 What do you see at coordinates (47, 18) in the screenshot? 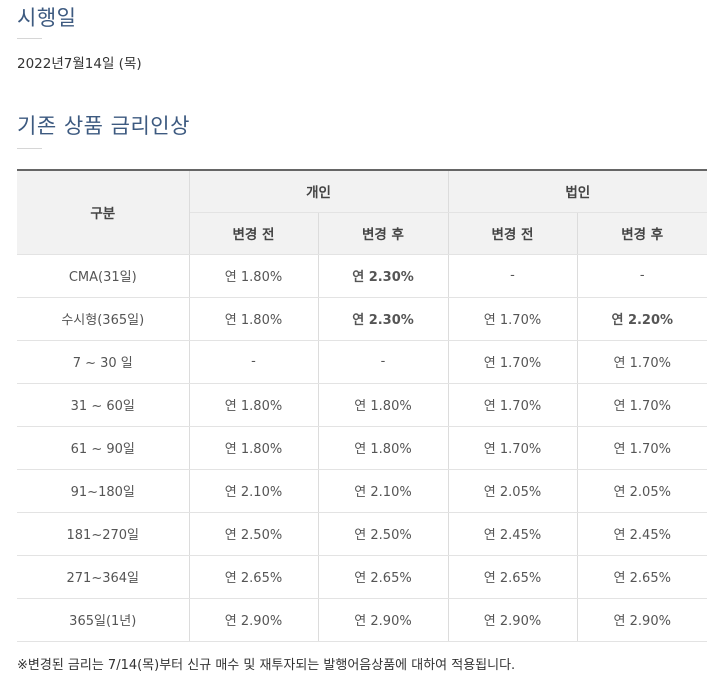
I see `effective-date-heading: 시행일` at bounding box center [47, 18].